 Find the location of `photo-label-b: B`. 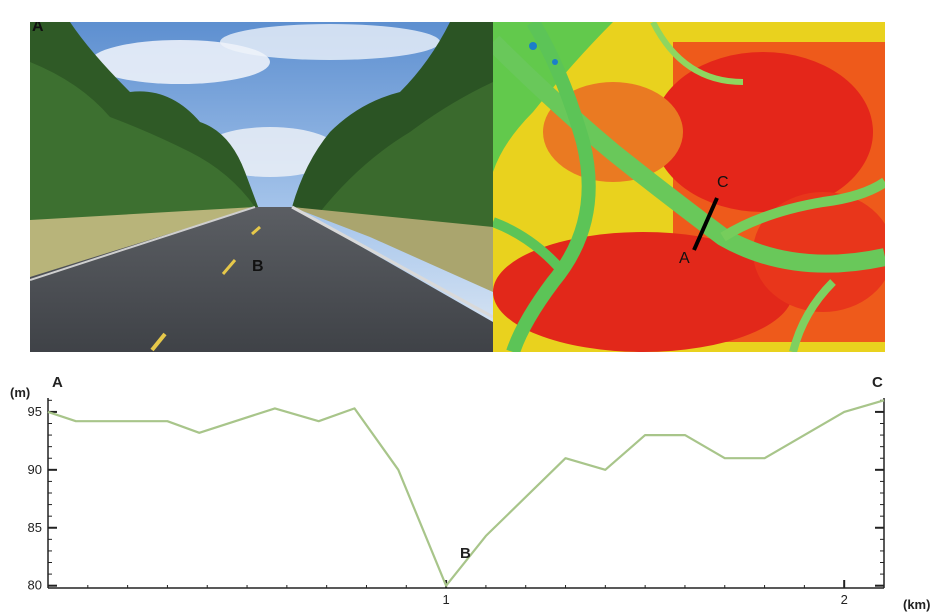

photo-label-b: B is located at coordinates (258, 266).